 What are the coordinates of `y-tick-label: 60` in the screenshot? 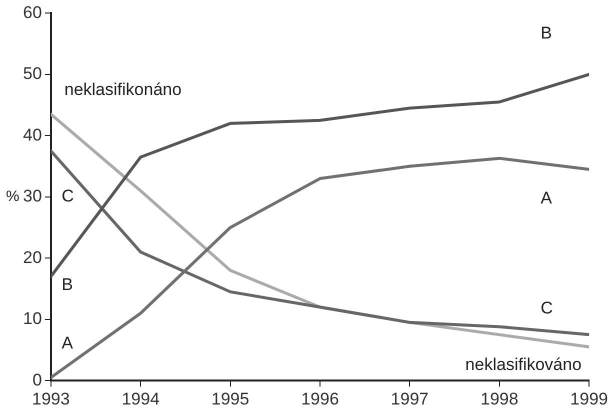 It's located at (32, 12).